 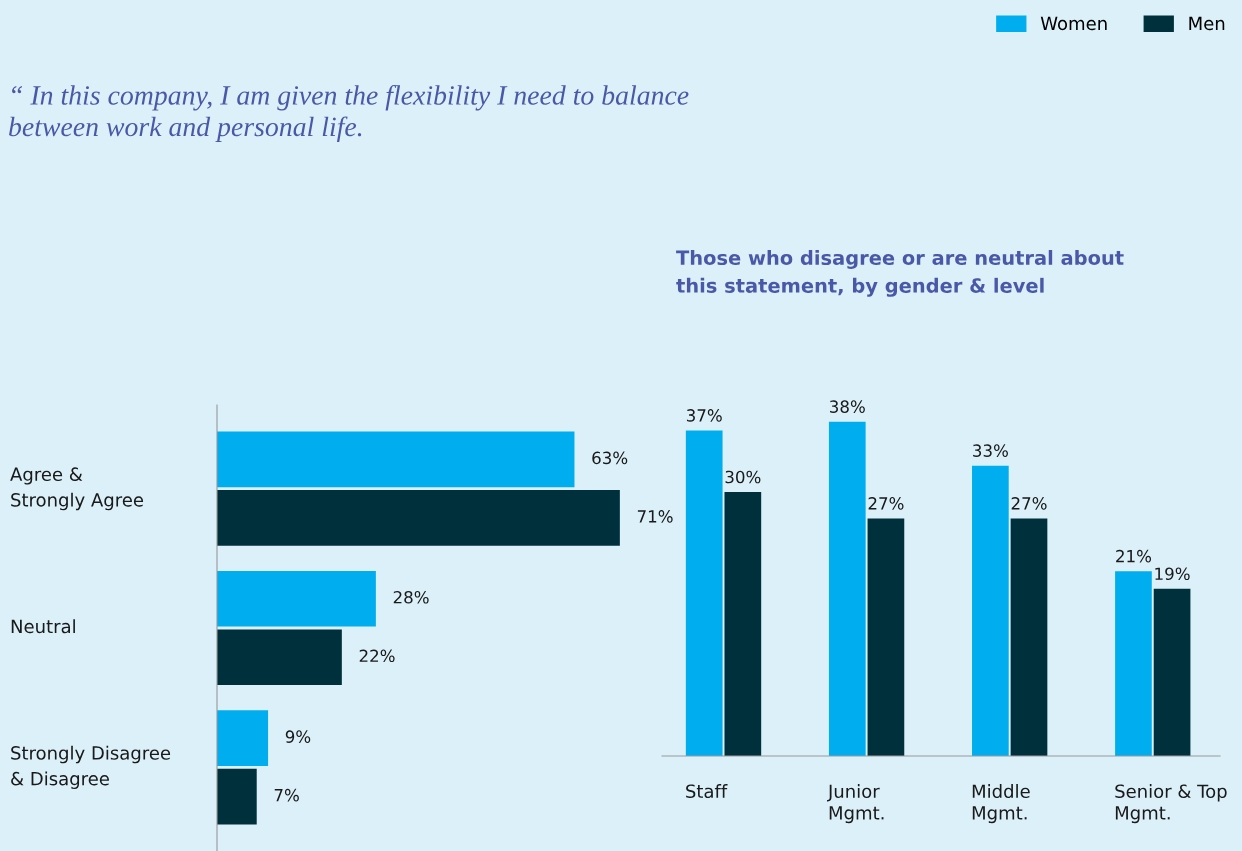 I want to click on data-label: 30%, so click(x=743, y=477).